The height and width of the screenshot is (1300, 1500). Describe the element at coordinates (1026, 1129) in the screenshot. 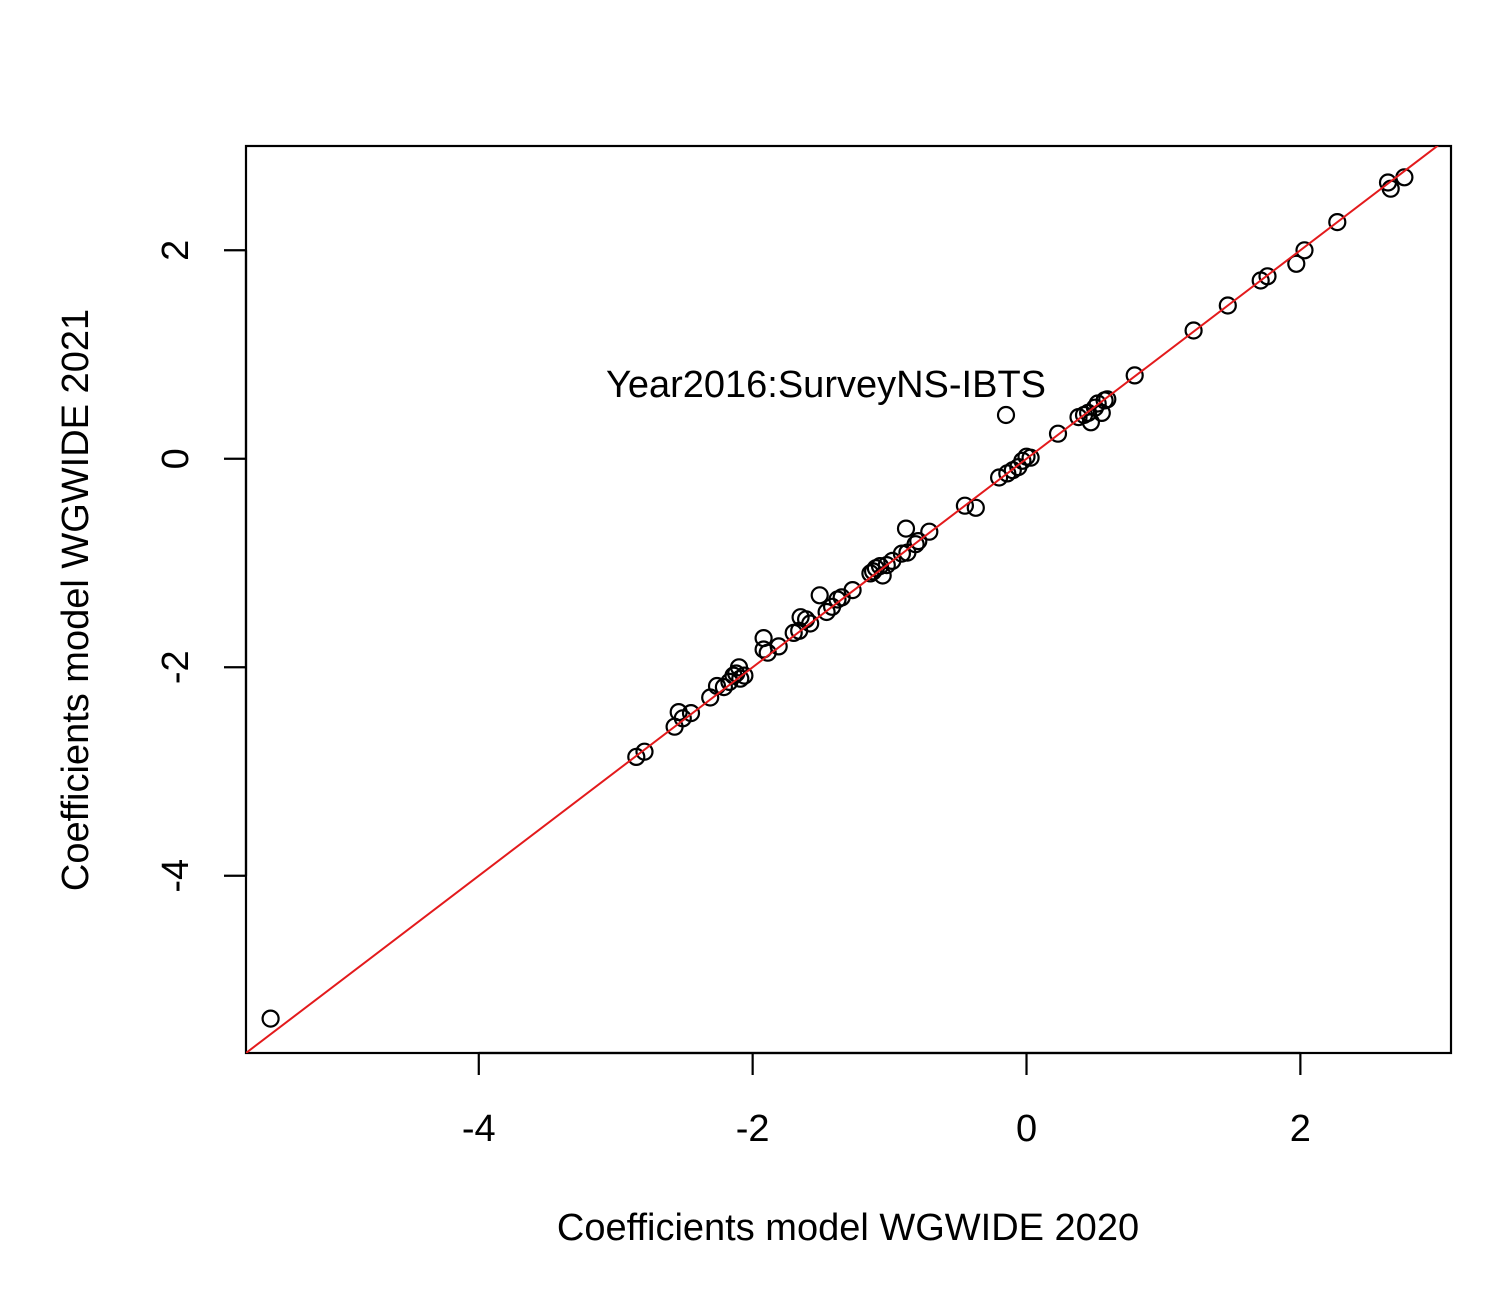

I see `x-tick-label: 0` at that location.